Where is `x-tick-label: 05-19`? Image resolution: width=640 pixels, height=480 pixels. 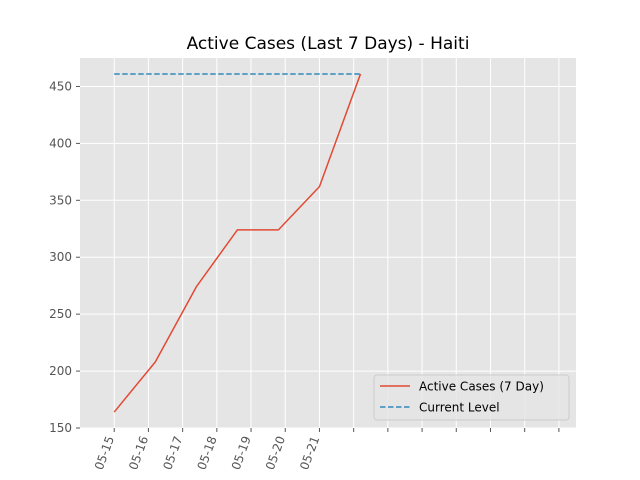 x-tick-label: 05-19 is located at coordinates (241, 453).